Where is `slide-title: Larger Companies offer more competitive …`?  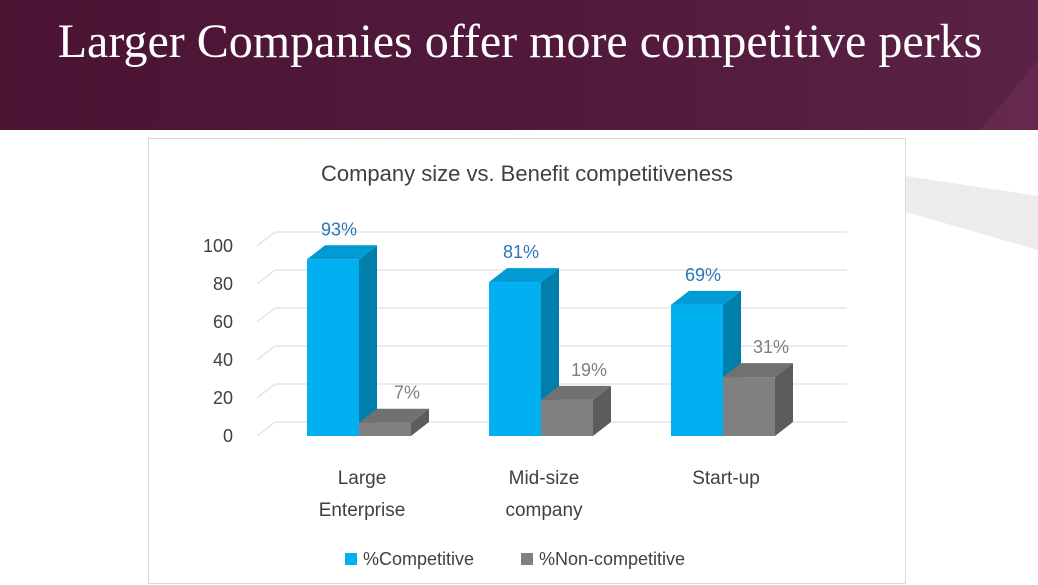 slide-title: Larger Companies offer more competitive … is located at coordinates (520, 41).